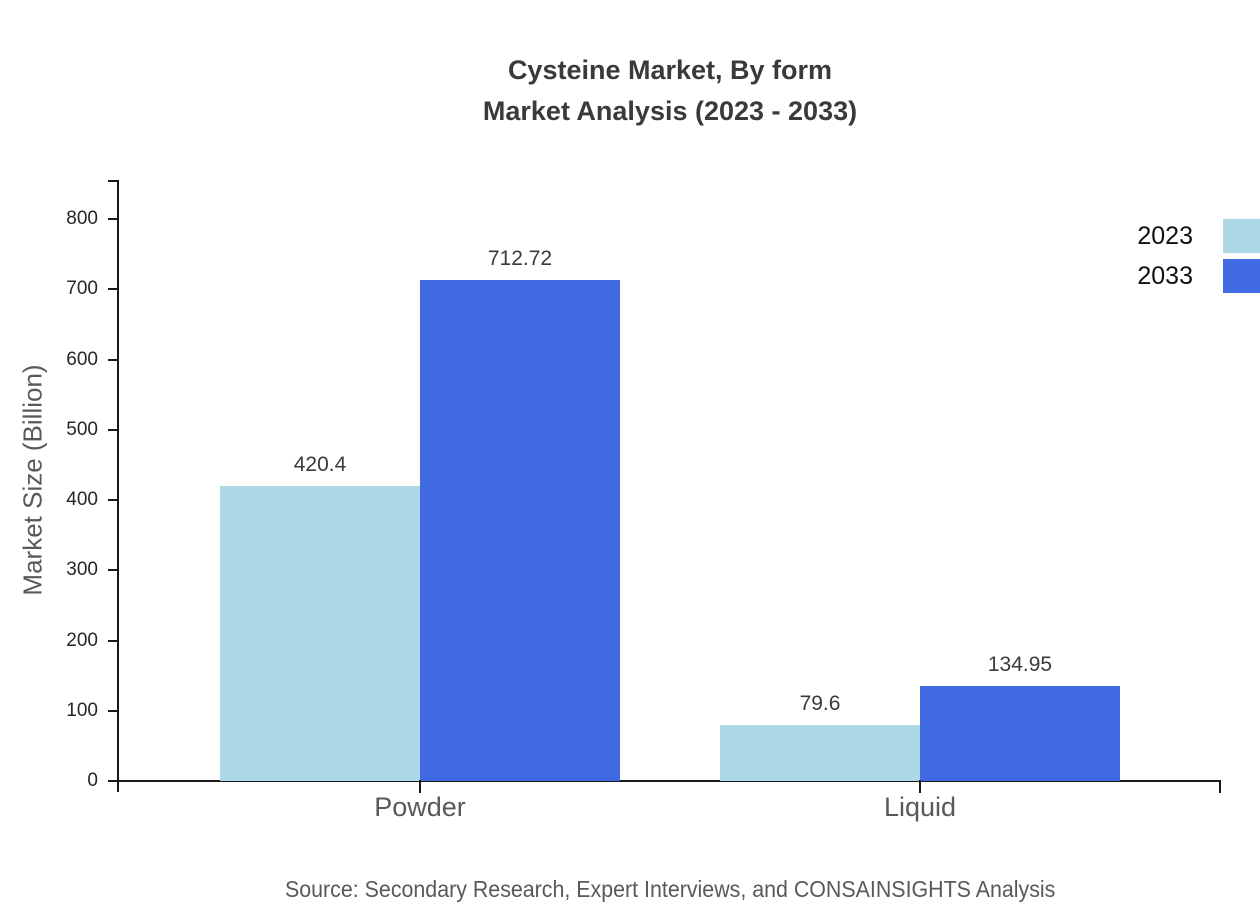 The width and height of the screenshot is (1260, 920). What do you see at coordinates (82, 499) in the screenshot?
I see `y-tick-label: 400` at bounding box center [82, 499].